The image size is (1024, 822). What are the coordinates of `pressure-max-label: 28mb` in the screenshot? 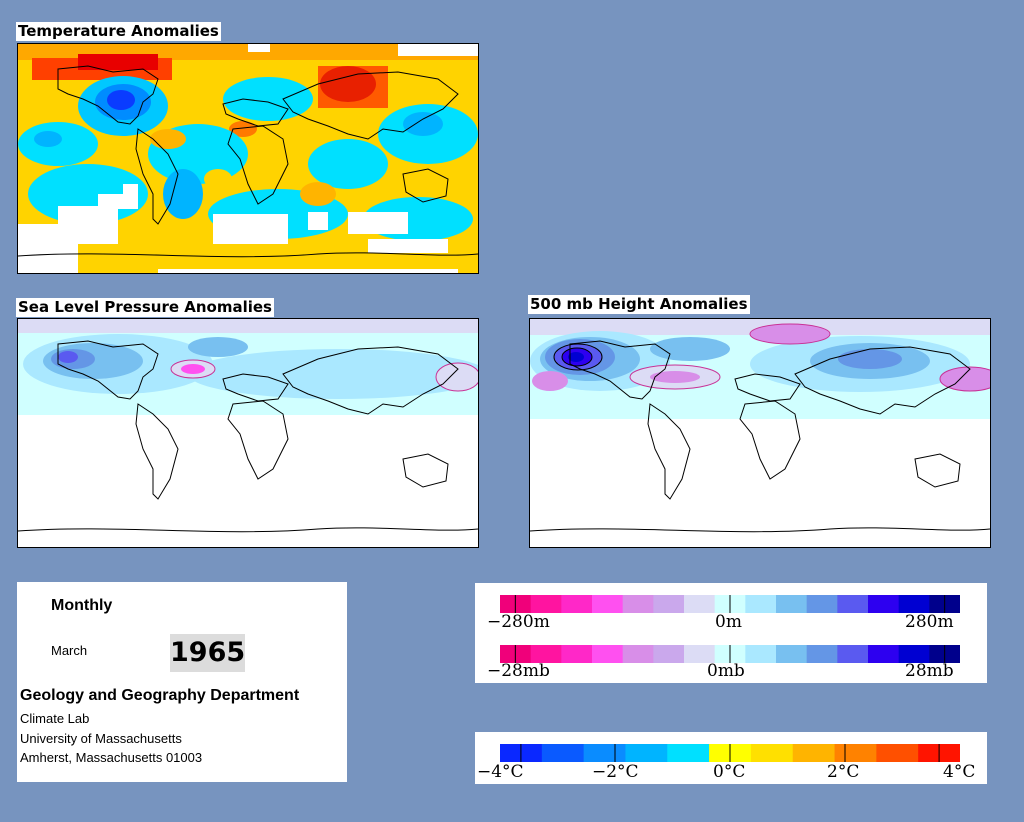 It's located at (929, 671).